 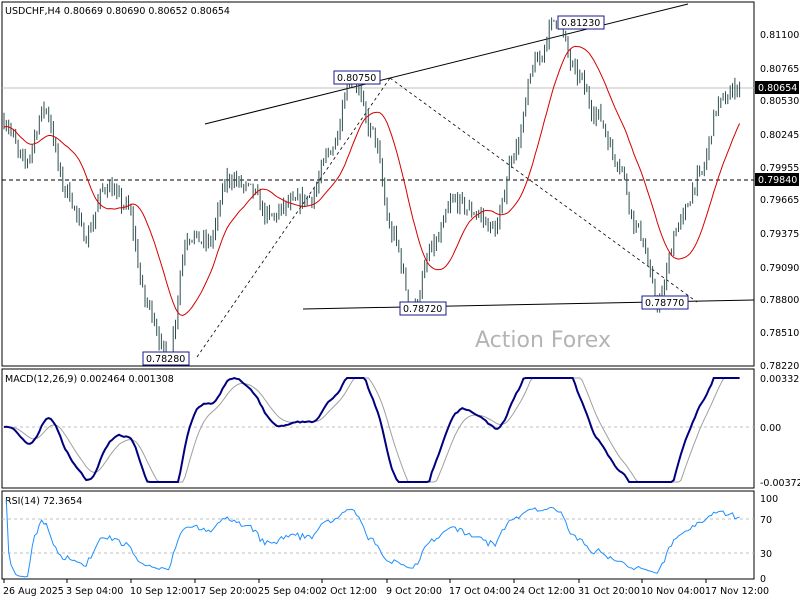 I want to click on y-tick: 0.78800, so click(x=779, y=300).